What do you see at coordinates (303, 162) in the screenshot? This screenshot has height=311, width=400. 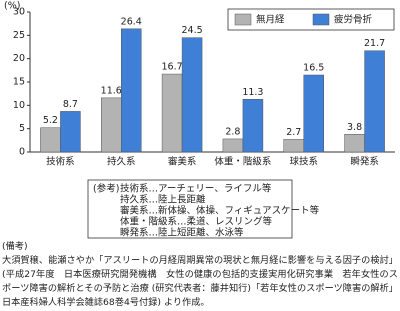 I see `x-tick-label: 球技系` at bounding box center [303, 162].